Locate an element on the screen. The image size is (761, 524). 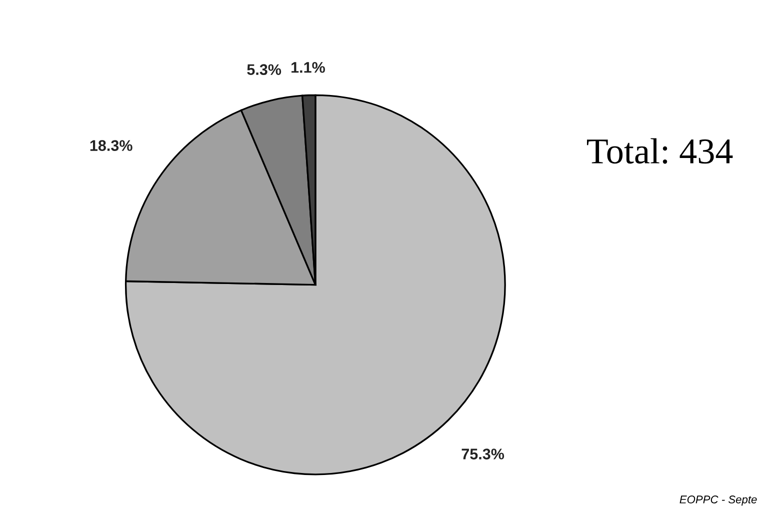
data-label: 1.1% is located at coordinates (308, 67).